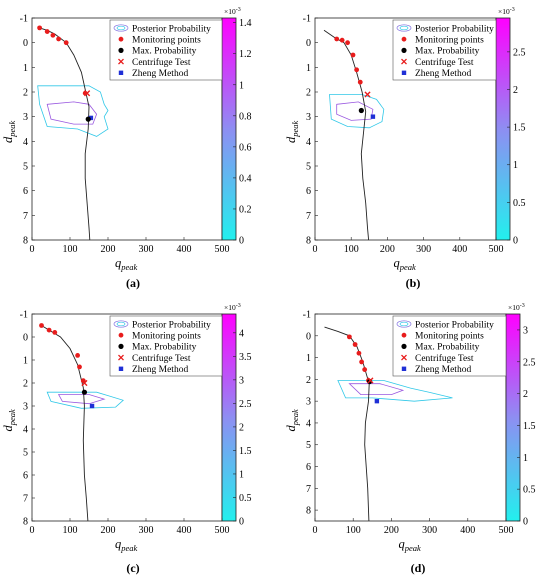  What do you see at coordinates (91, 118) in the screenshot?
I see `zheng-point` at bounding box center [91, 118].